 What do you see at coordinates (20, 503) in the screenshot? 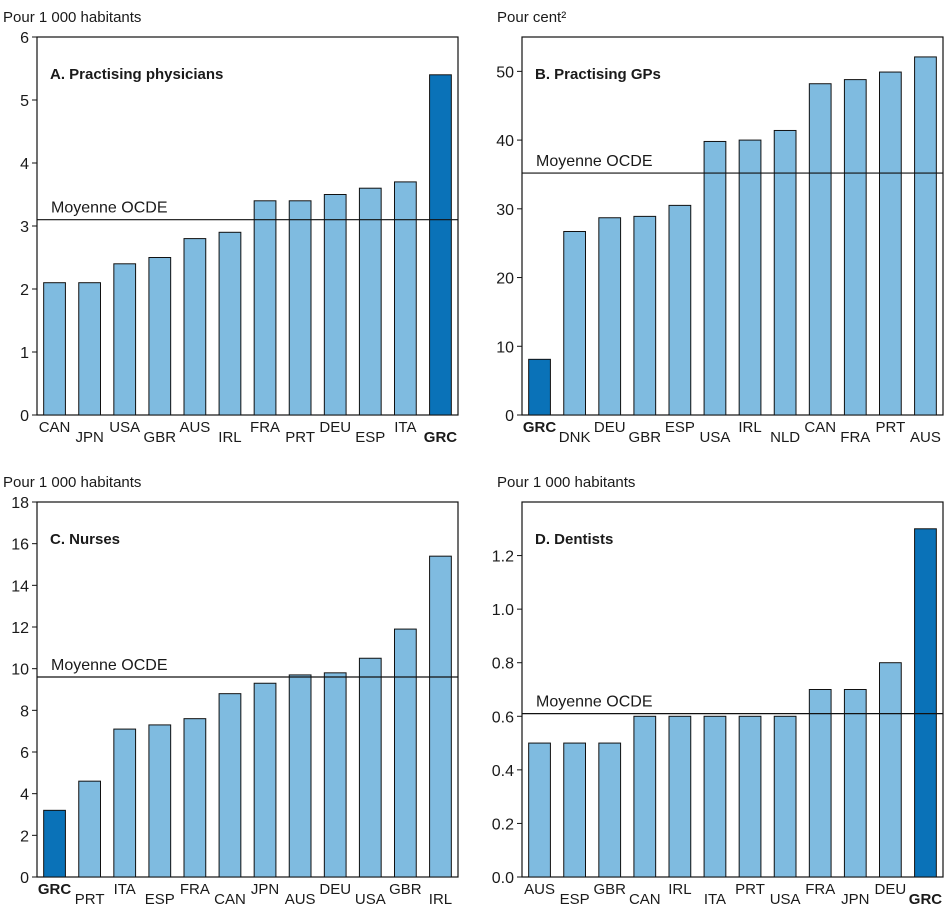
I see `y-tick-label: 18` at bounding box center [20, 503].